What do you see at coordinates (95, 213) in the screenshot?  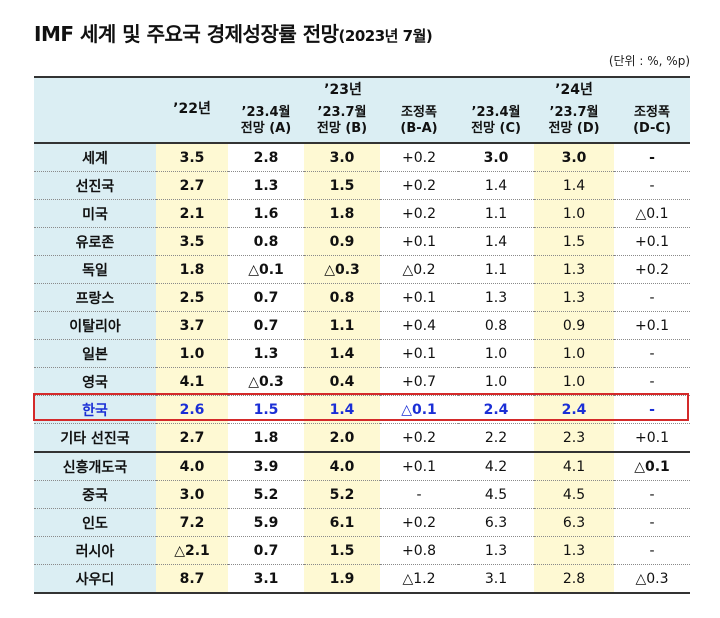 I see `row-label: 미국` at bounding box center [95, 213].